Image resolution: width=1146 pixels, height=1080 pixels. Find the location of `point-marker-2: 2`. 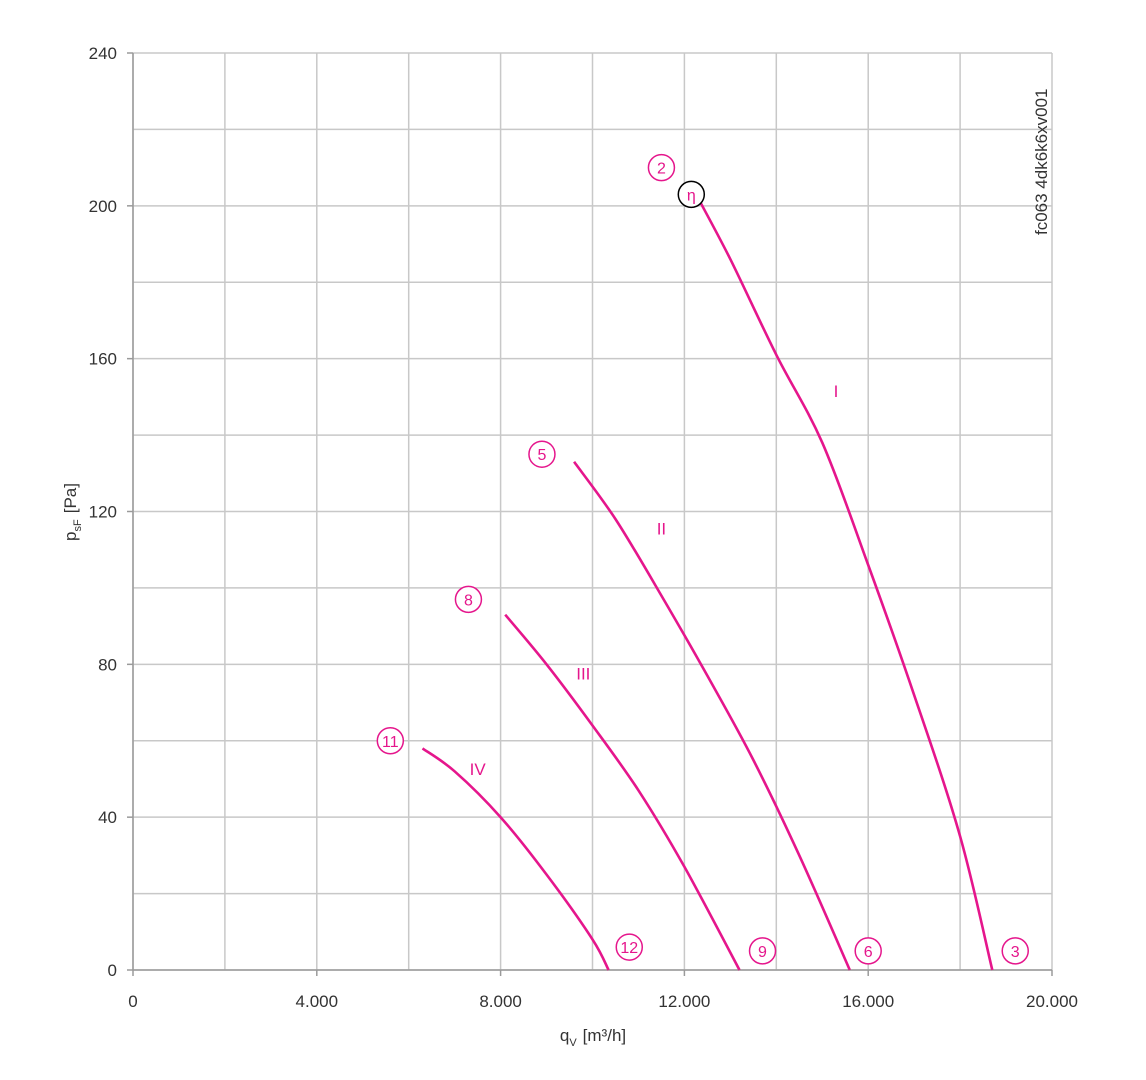

point-marker-2: 2 is located at coordinates (661, 167).